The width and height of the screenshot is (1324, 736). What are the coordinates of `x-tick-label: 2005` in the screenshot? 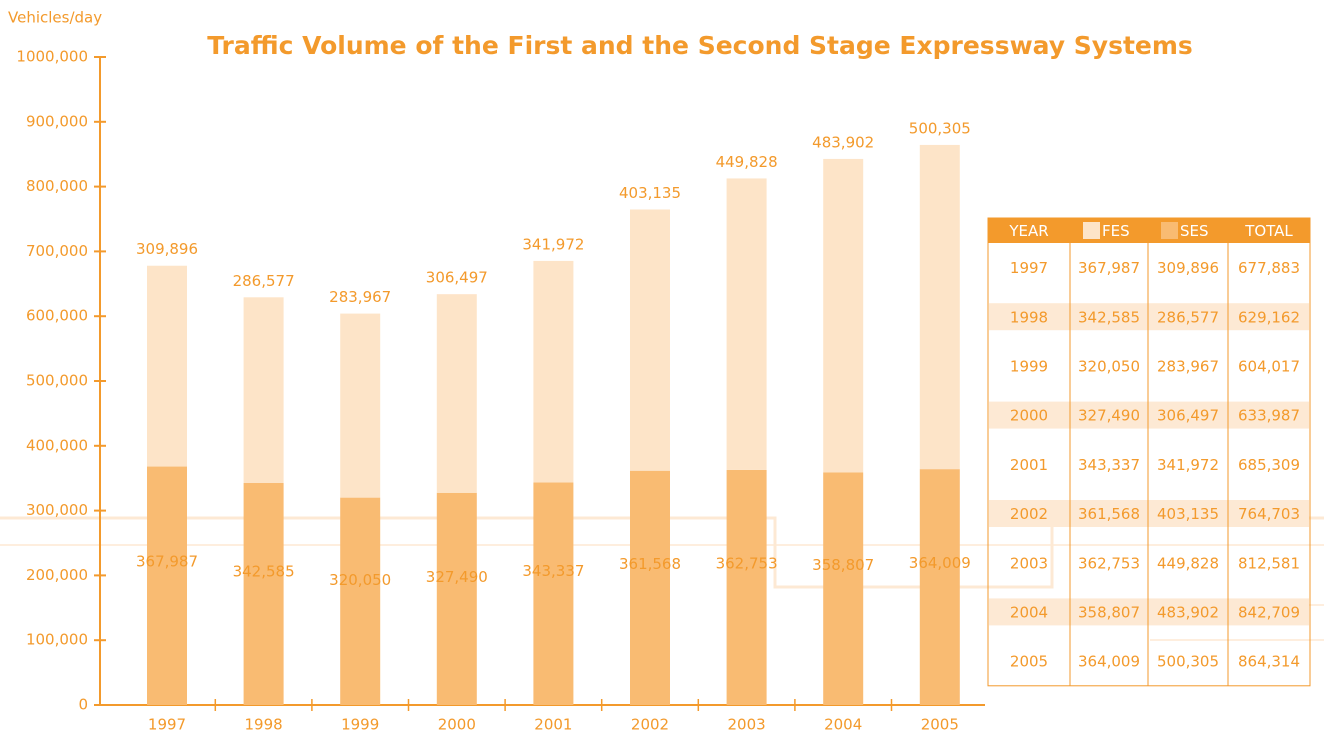 It's located at (940, 725).